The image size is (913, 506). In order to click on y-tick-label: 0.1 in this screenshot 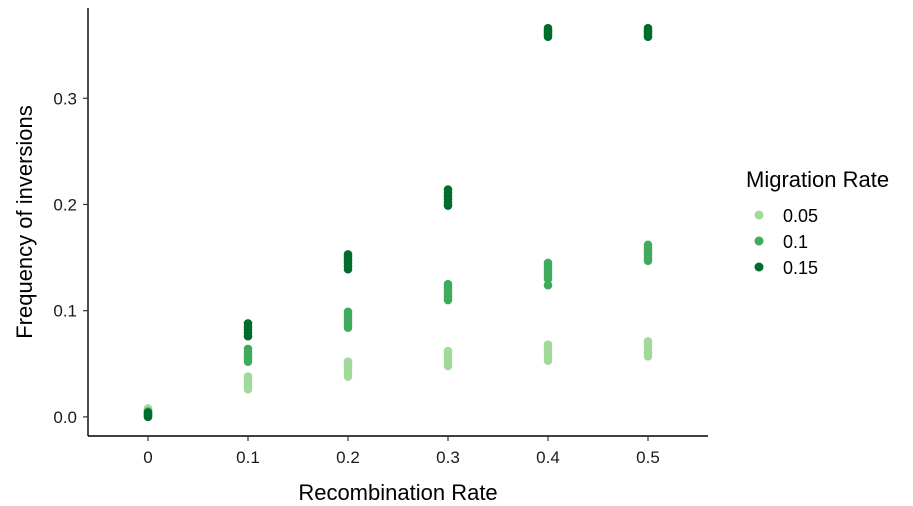, I will do `click(65, 311)`.